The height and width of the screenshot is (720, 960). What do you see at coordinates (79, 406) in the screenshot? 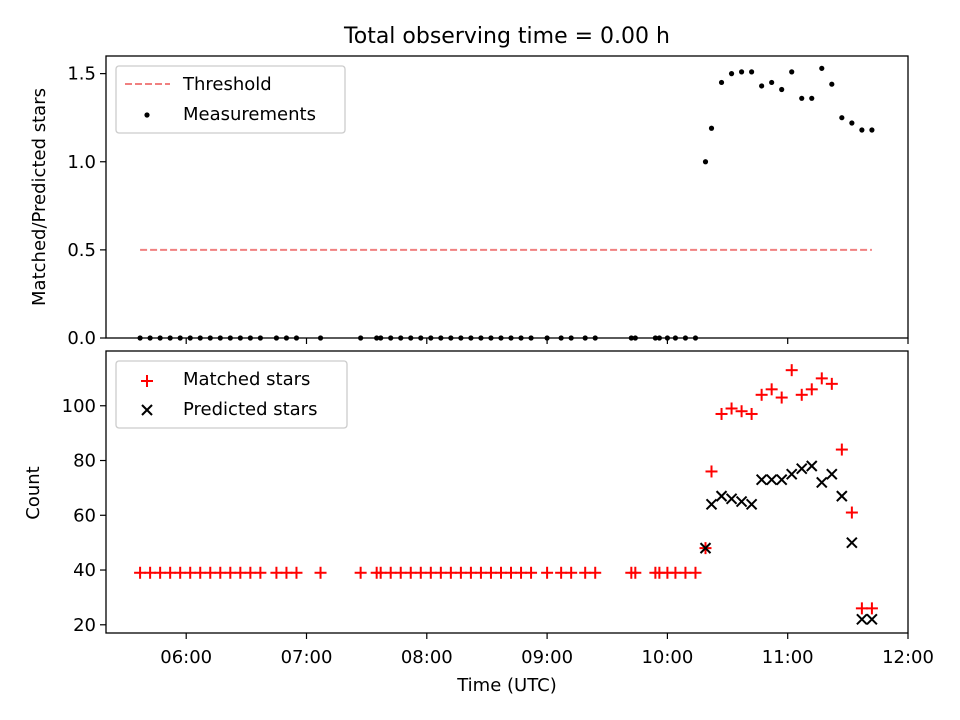
I see `y-tick-label: 100` at bounding box center [79, 406].